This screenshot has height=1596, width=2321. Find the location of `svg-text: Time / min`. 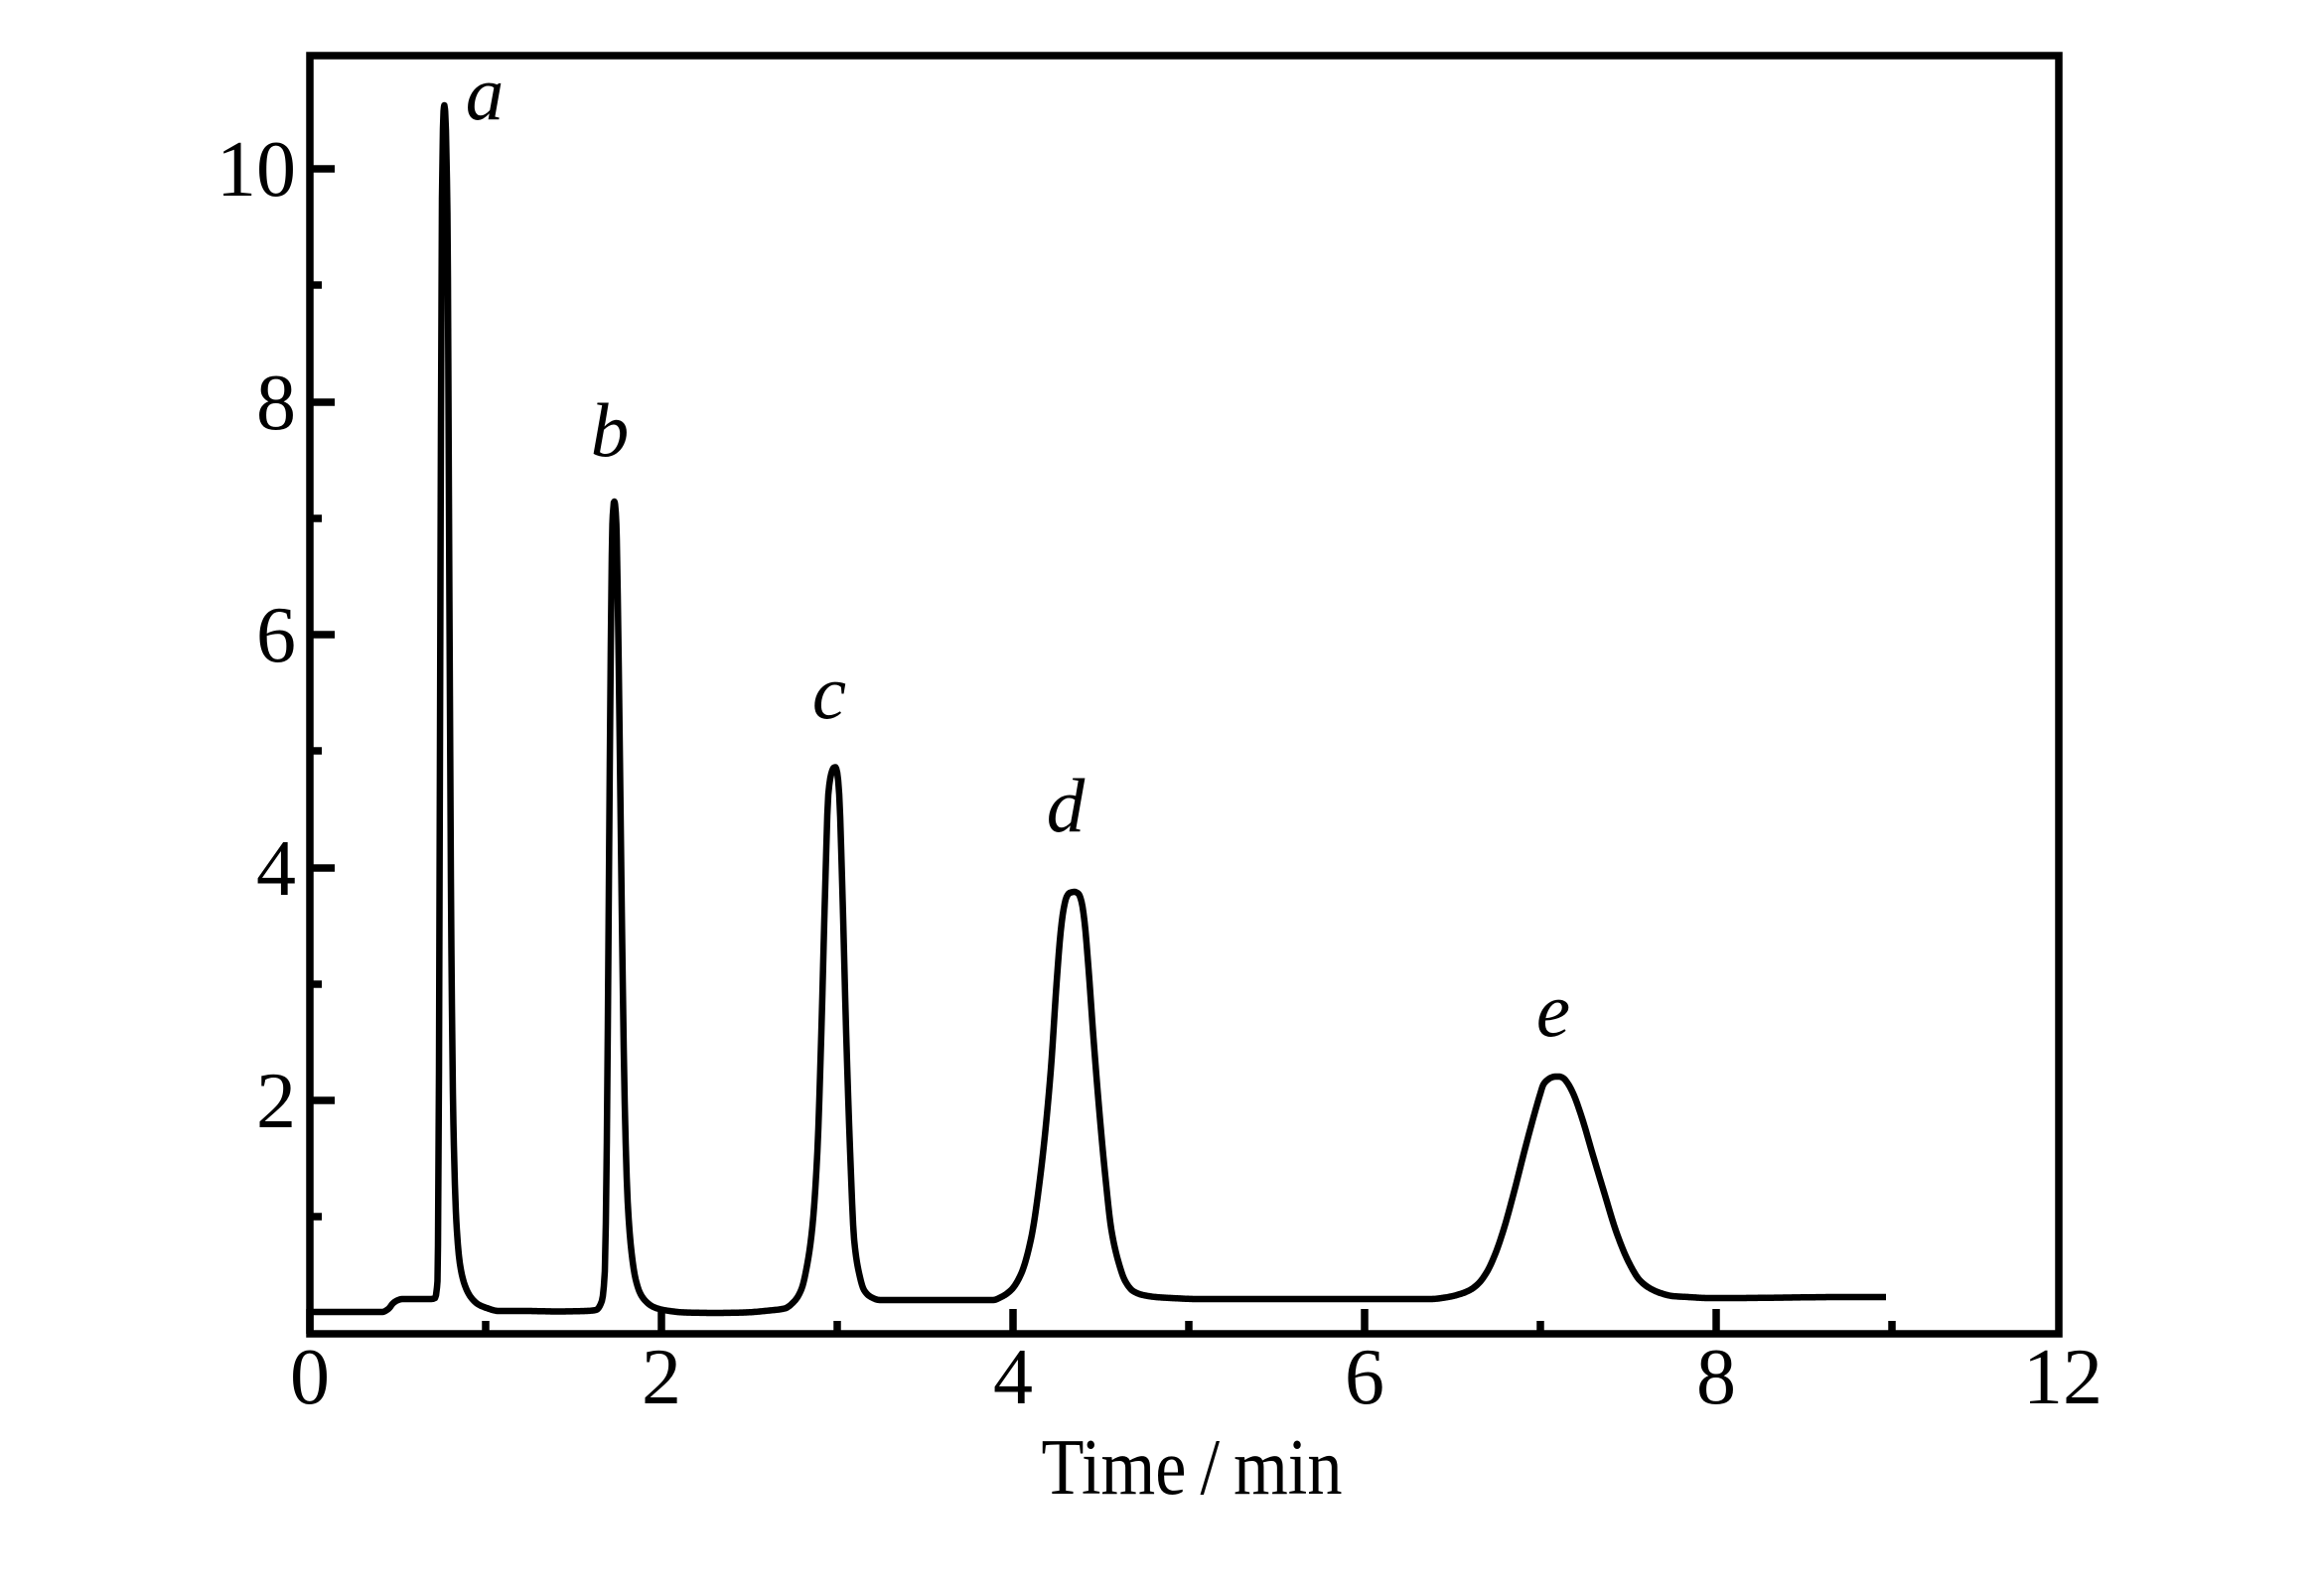

svg-text: Time / min is located at coordinates (1192, 1468).